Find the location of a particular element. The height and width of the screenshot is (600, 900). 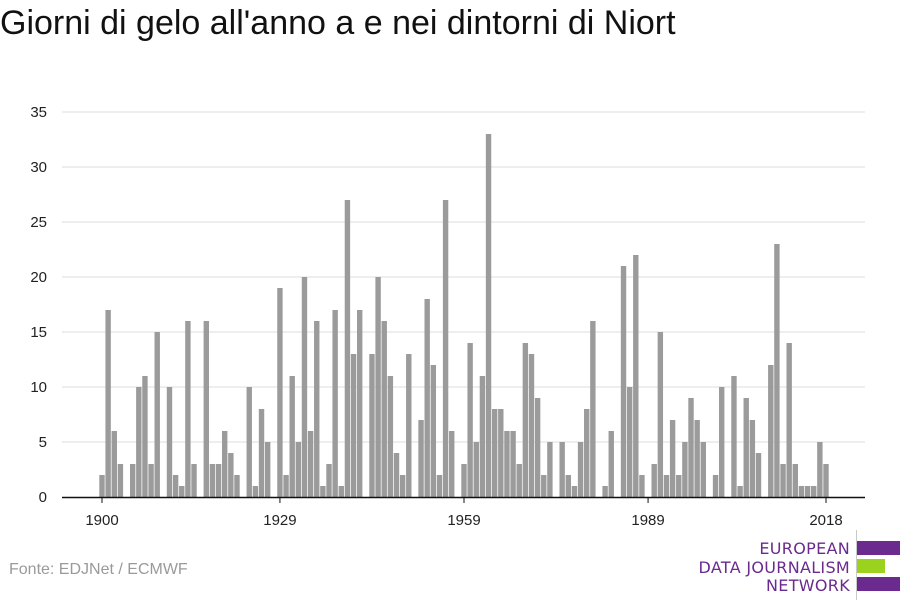

y-tick-label: 0 is located at coordinates (43, 497).